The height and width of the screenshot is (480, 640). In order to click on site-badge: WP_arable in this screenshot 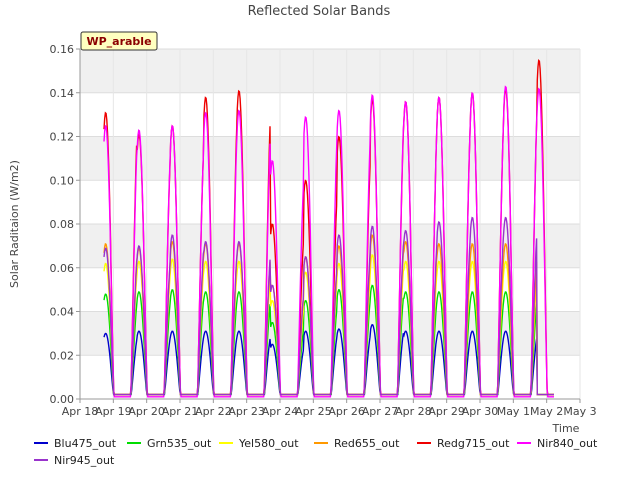, I will do `click(119, 41)`.